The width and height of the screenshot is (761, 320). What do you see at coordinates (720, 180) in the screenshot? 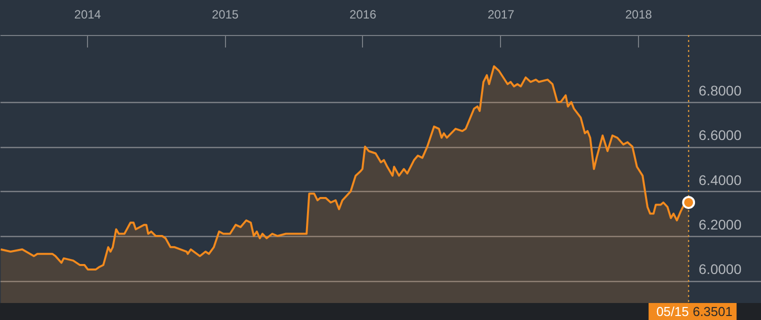
I see `y-tick-label: 6.4000` at bounding box center [720, 180].